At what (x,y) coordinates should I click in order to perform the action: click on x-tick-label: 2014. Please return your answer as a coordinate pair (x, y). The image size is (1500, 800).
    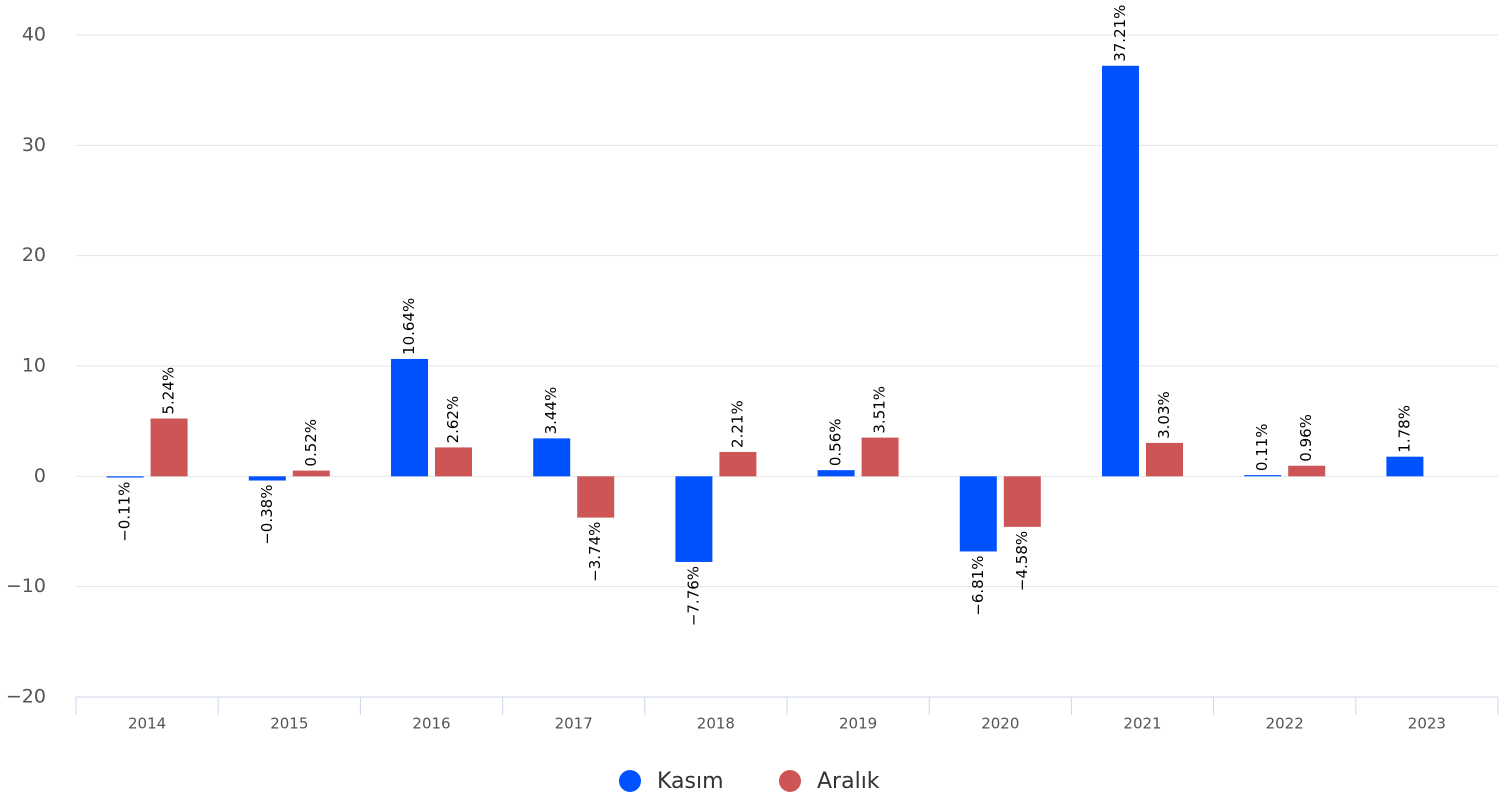
    Looking at the image, I should click on (147, 724).